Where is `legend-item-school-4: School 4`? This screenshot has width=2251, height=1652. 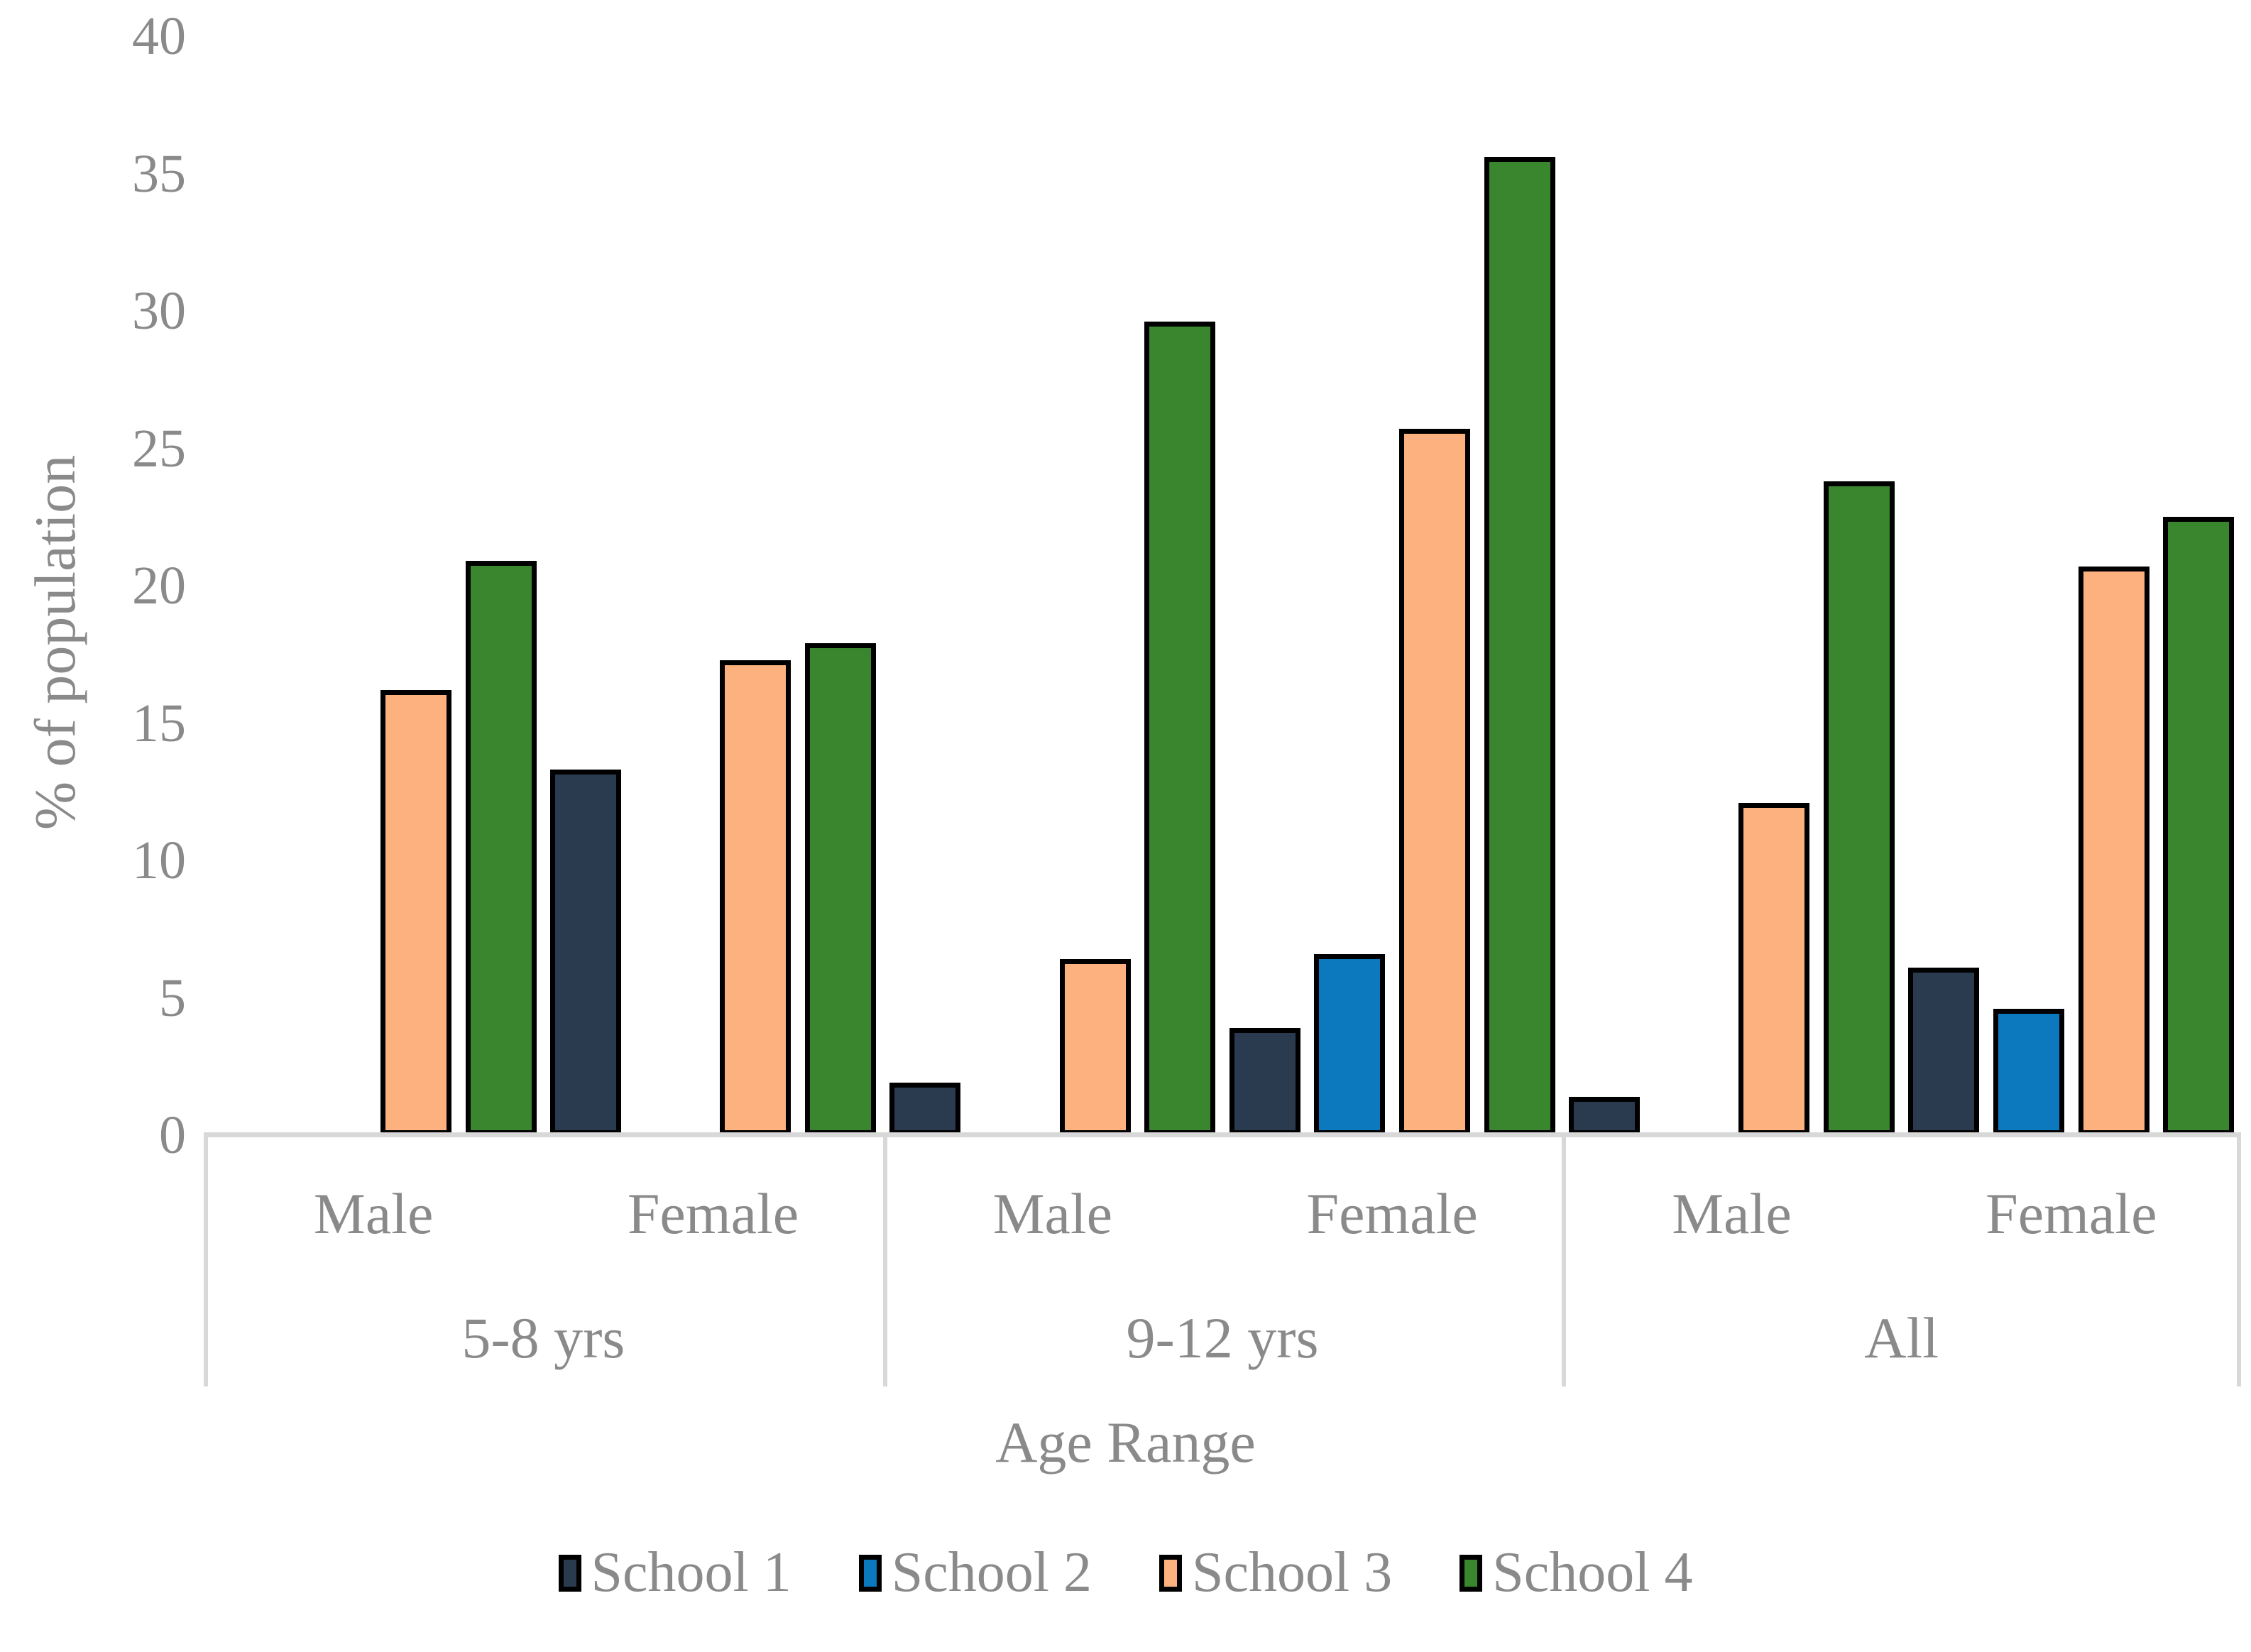
legend-item-school-4: School 4 is located at coordinates (1575, 1573).